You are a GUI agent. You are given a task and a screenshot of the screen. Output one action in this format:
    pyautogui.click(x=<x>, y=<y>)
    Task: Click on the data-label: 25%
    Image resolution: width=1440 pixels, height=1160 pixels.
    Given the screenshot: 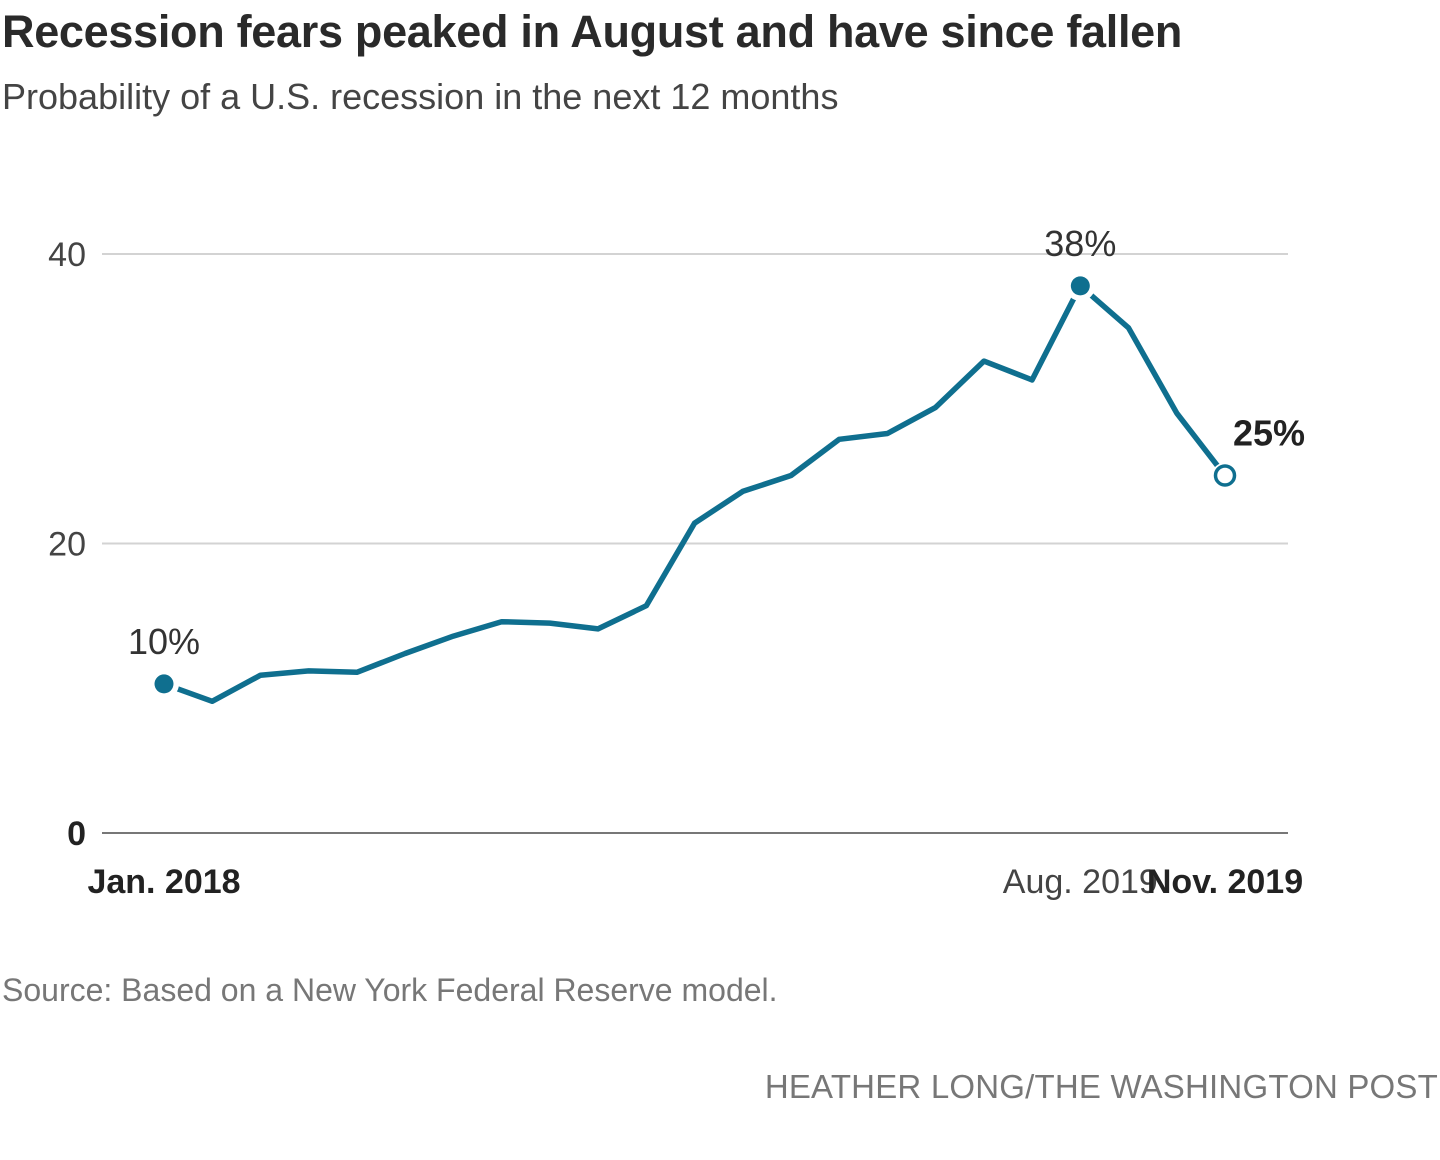 What is the action you would take?
    pyautogui.click(x=1269, y=432)
    